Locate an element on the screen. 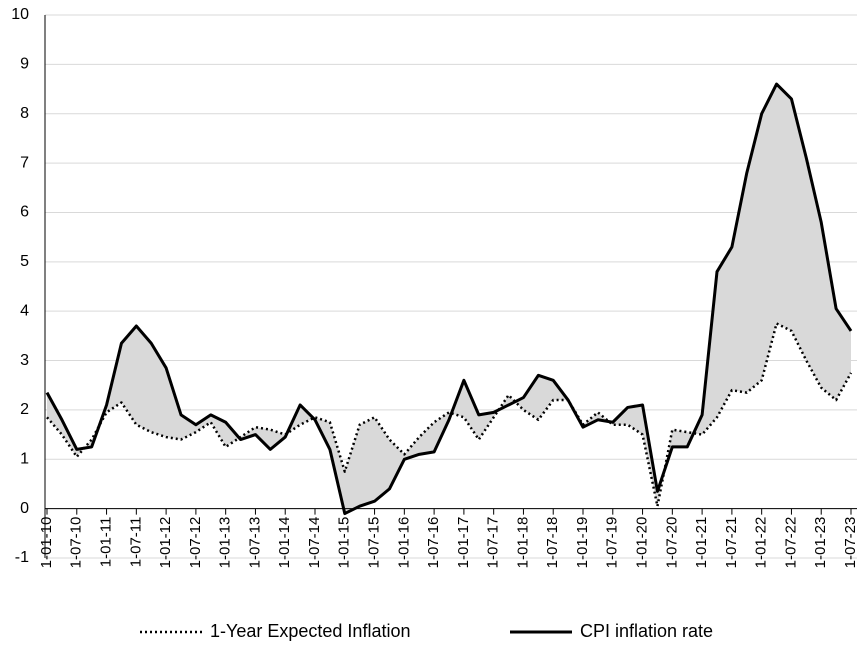 This screenshot has height=646, width=857. y-tick-label: 1 is located at coordinates (24, 458).